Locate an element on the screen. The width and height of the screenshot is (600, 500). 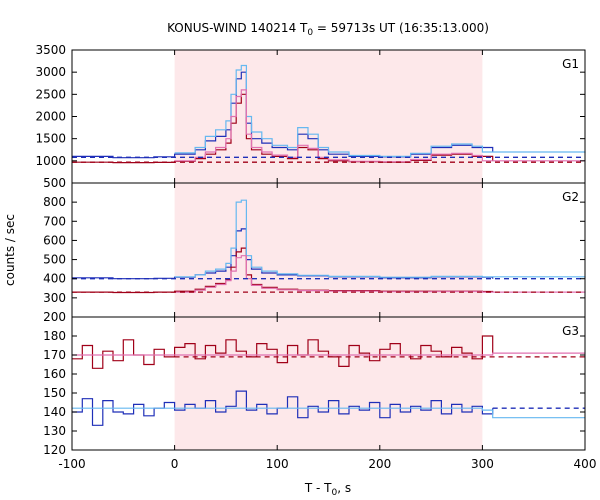
y-tick-label: 400 is located at coordinates (54, 279).